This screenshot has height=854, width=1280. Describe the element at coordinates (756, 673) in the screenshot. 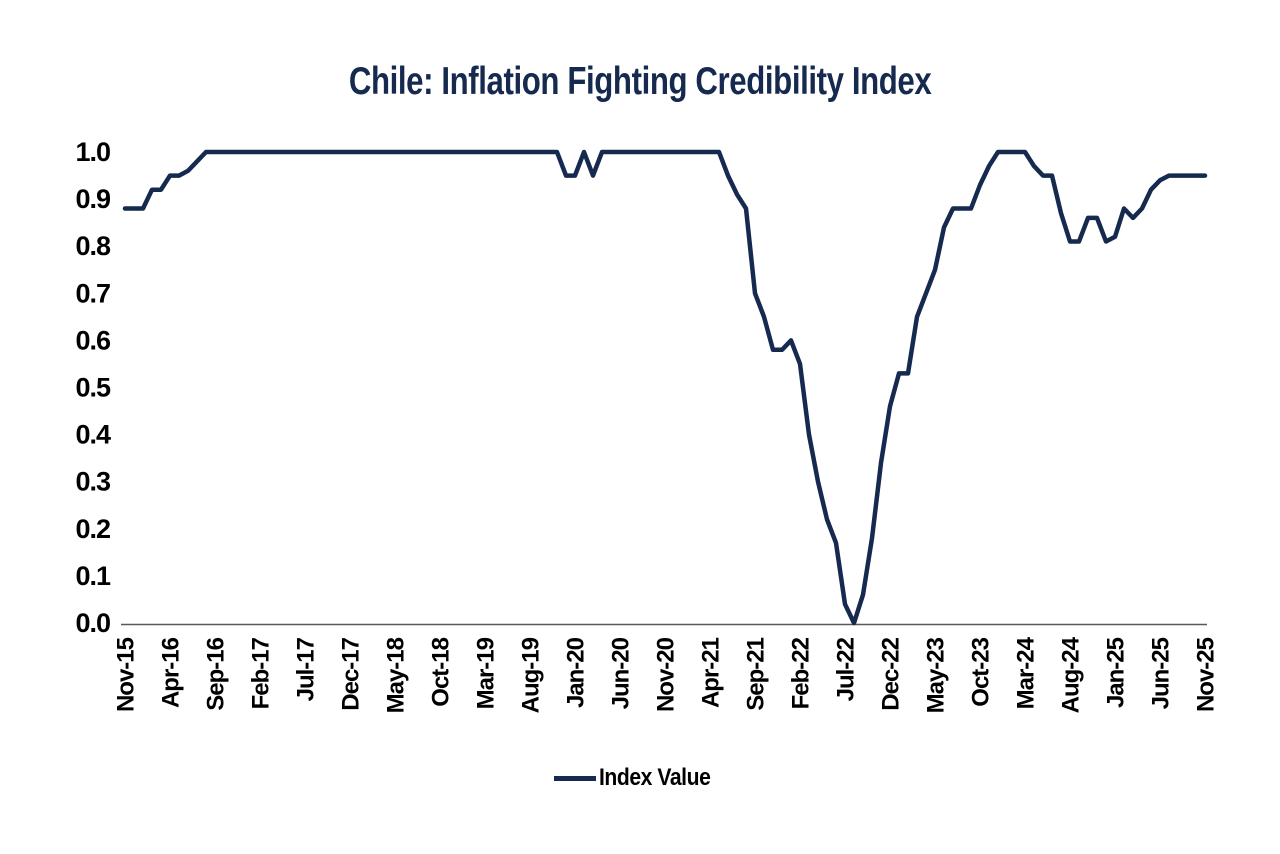

I see `x-tick-label: Sep-21` at that location.